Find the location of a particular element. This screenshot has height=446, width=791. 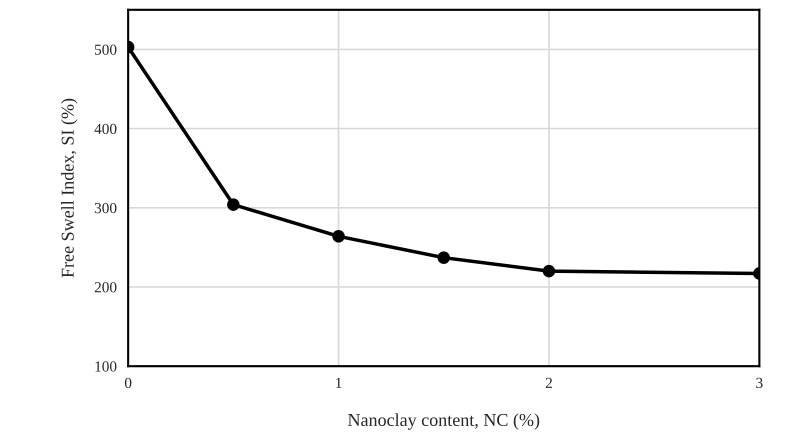

x-tick-label: 2 is located at coordinates (549, 383).